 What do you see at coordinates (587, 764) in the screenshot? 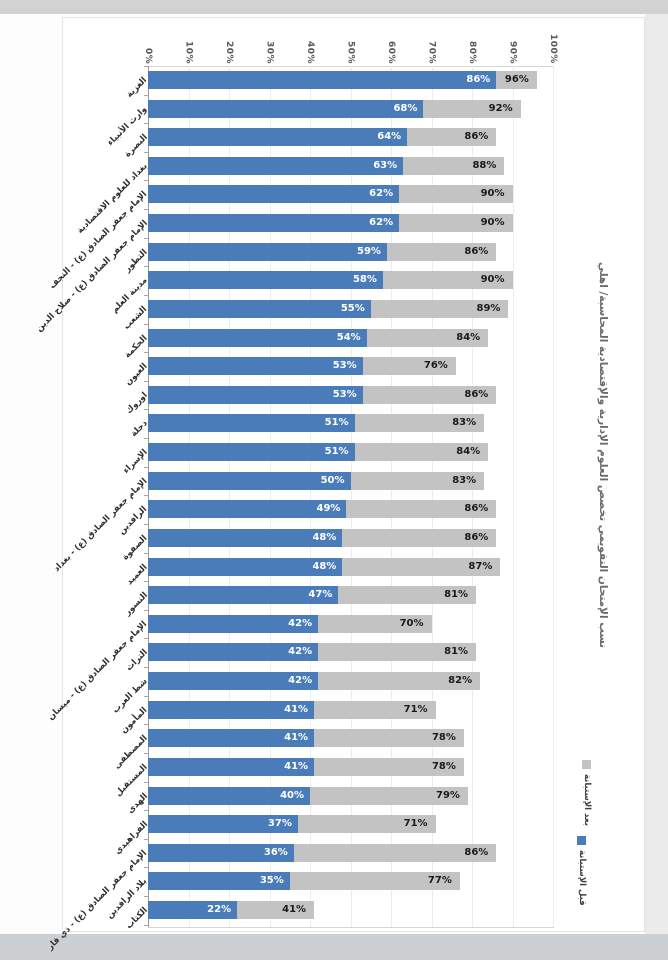
I see `legend-swatch-gray-icon` at bounding box center [587, 764].